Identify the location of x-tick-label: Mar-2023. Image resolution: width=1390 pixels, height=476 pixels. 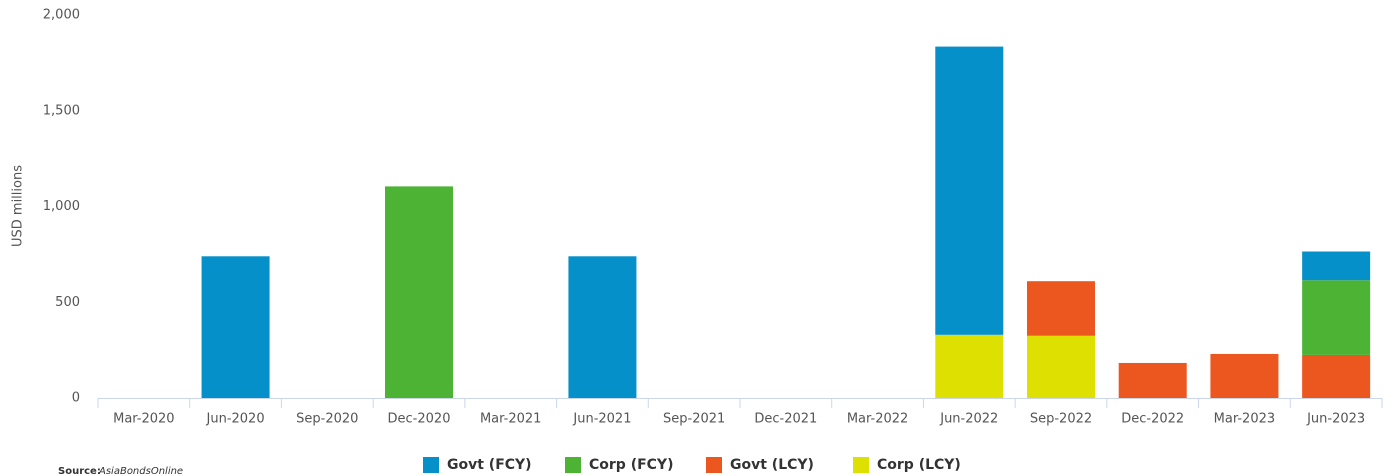
(1244, 419).